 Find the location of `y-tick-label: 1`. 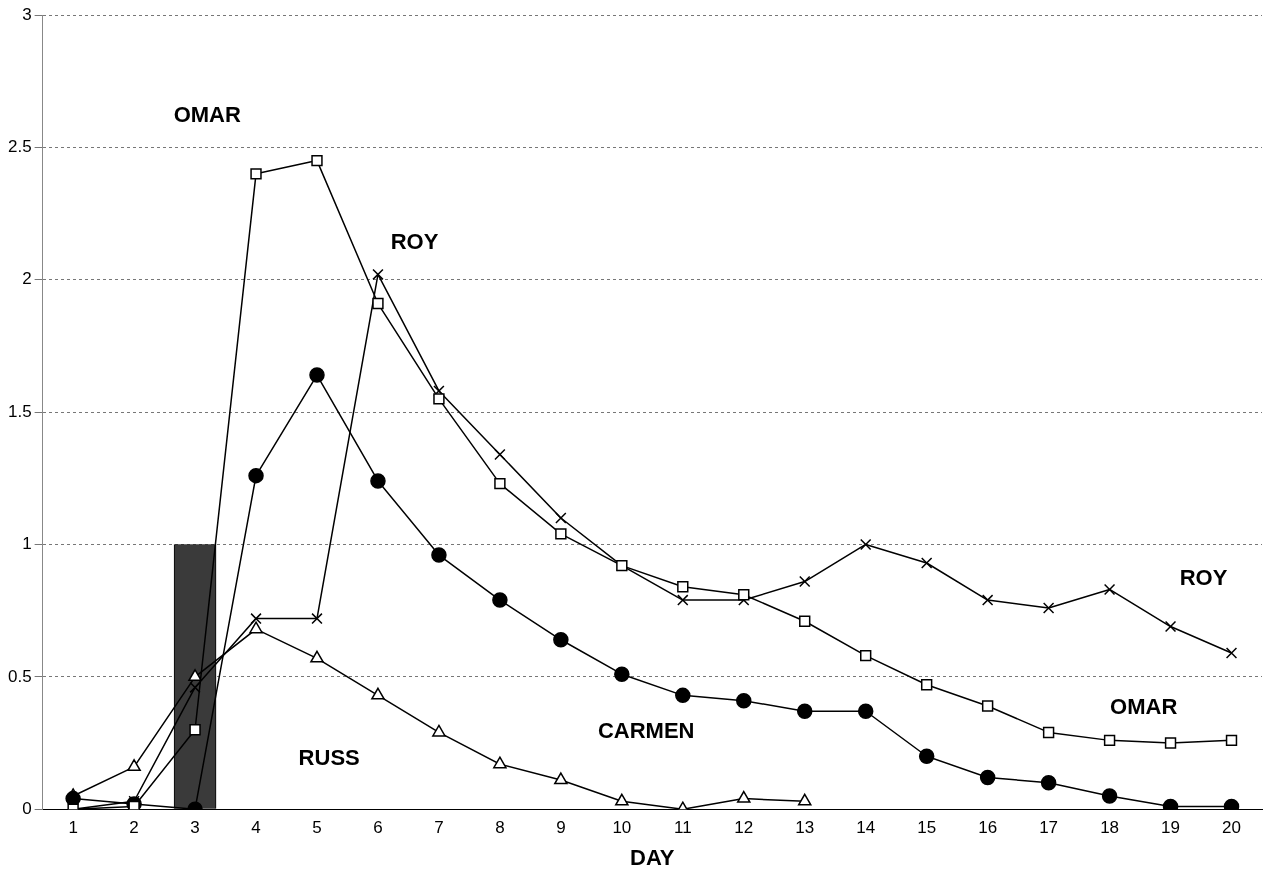

y-tick-label: 1 is located at coordinates (27, 544).